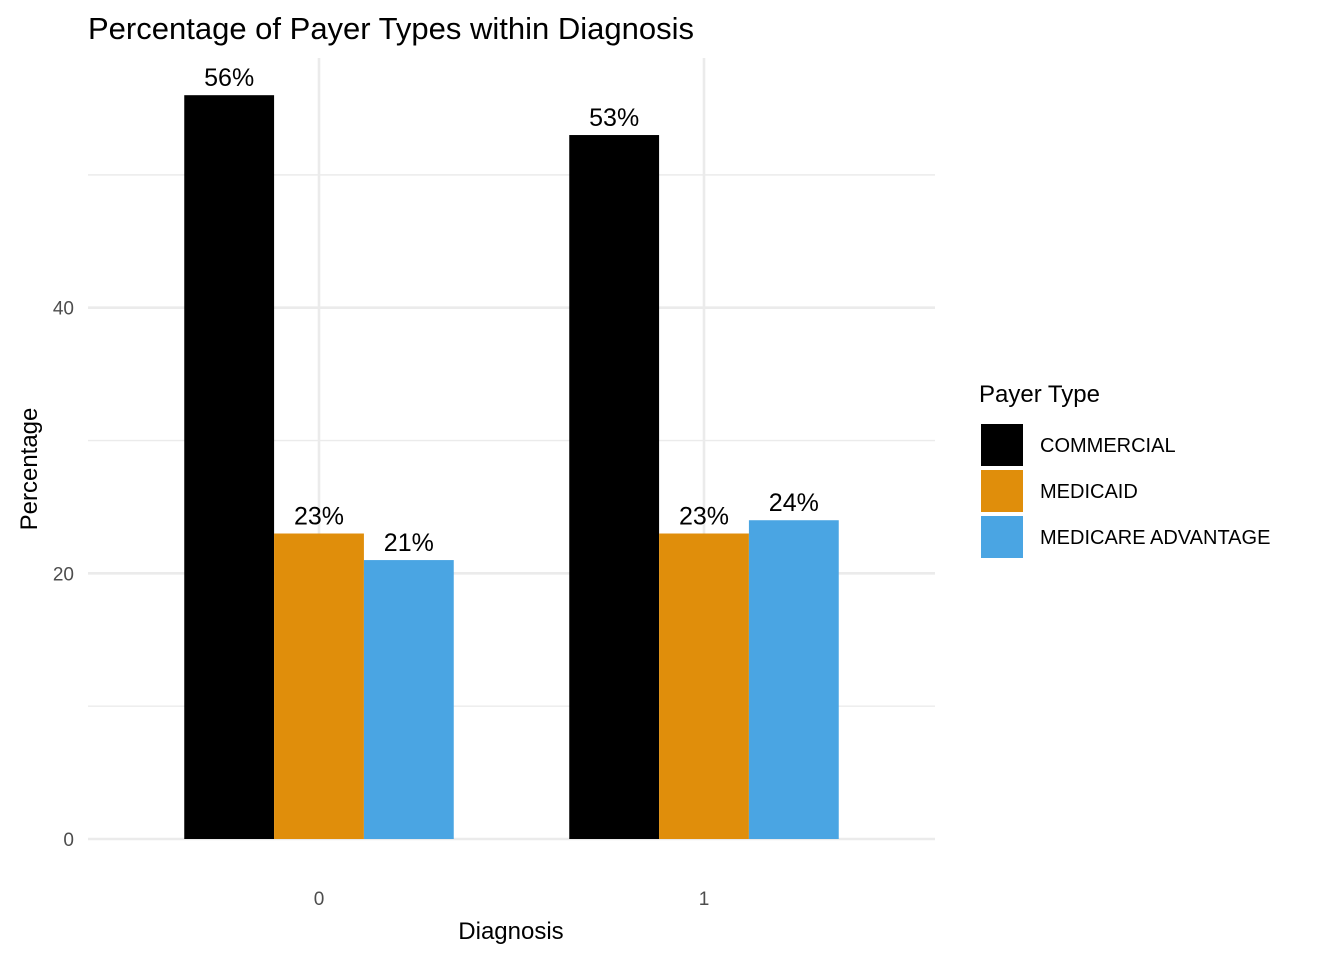 The width and height of the screenshot is (1344, 960). I want to click on legend-items: COMMERCIAL MEDICAID MEDICARE ADVANTAGE, so click(1125, 491).